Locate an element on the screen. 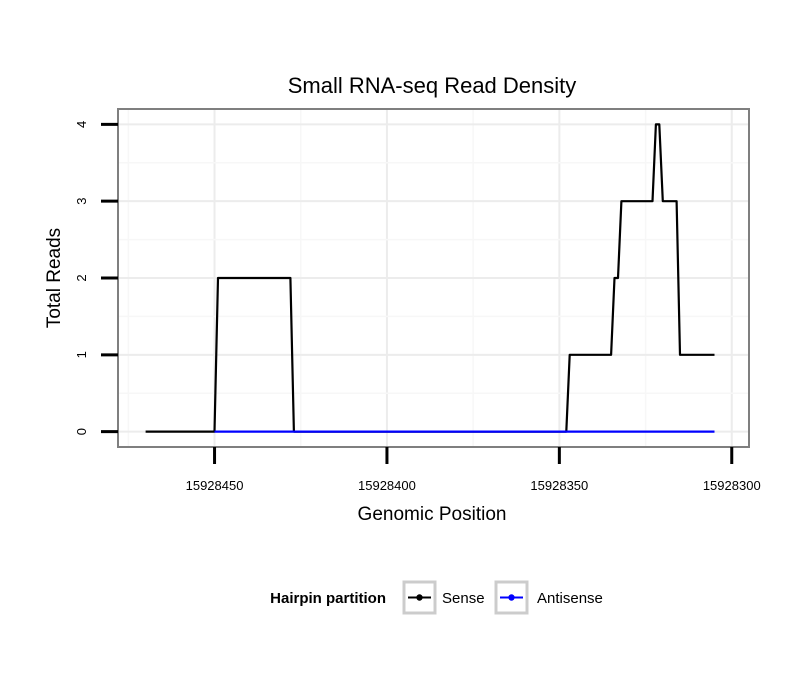 Image resolution: width=810 pixels, height=690 pixels. legend-title: Hairpin partition is located at coordinates (328, 598).